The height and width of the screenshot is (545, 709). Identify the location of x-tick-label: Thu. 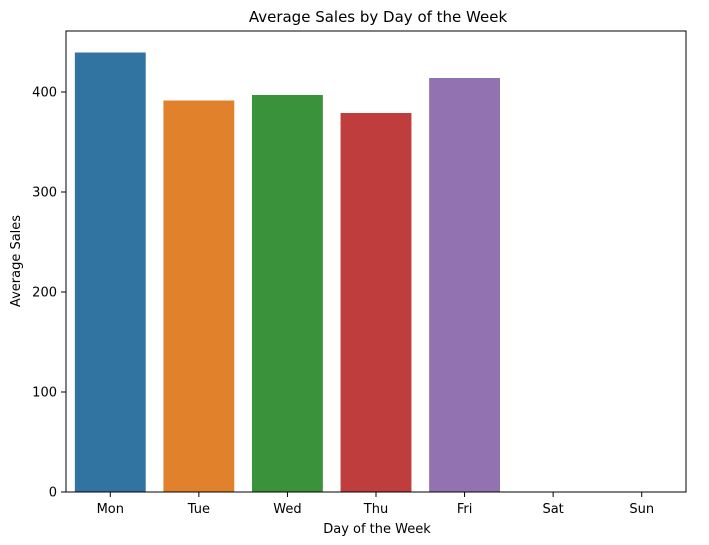
(375, 509).